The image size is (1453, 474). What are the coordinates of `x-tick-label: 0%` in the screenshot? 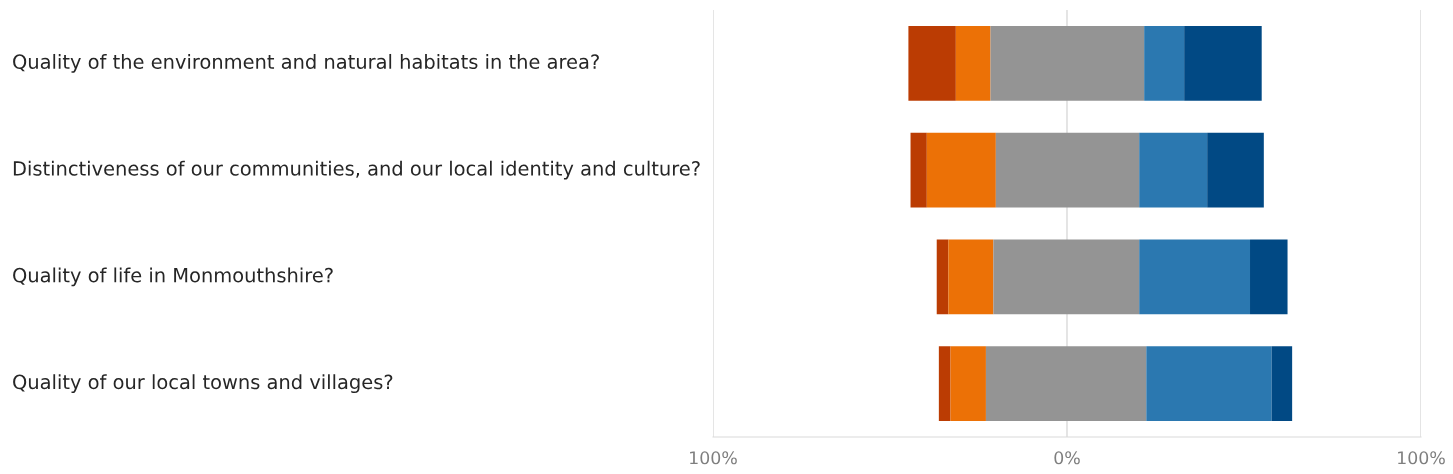 It's located at (1067, 458).